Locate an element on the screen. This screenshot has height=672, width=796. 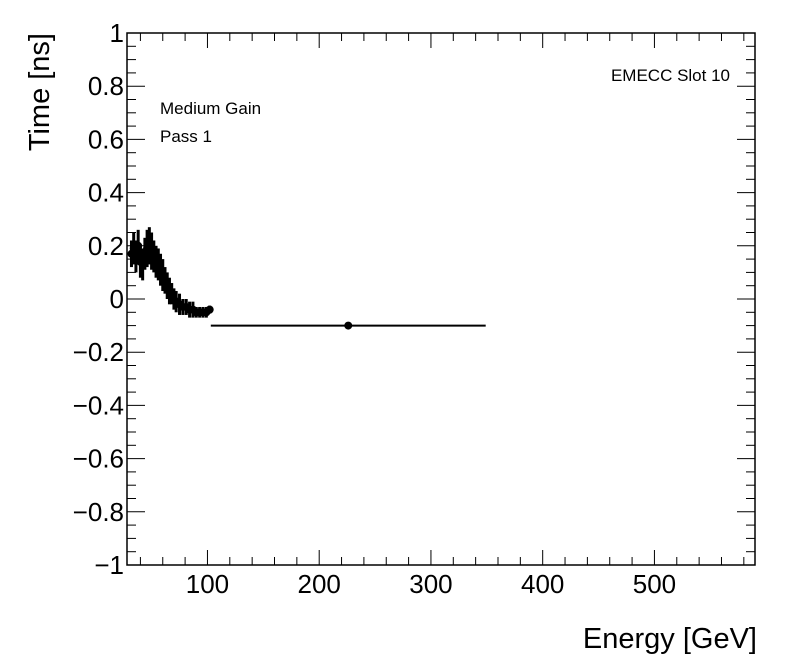
x-ticks: 100 200 300 400 500 is located at coordinates (431, 584).